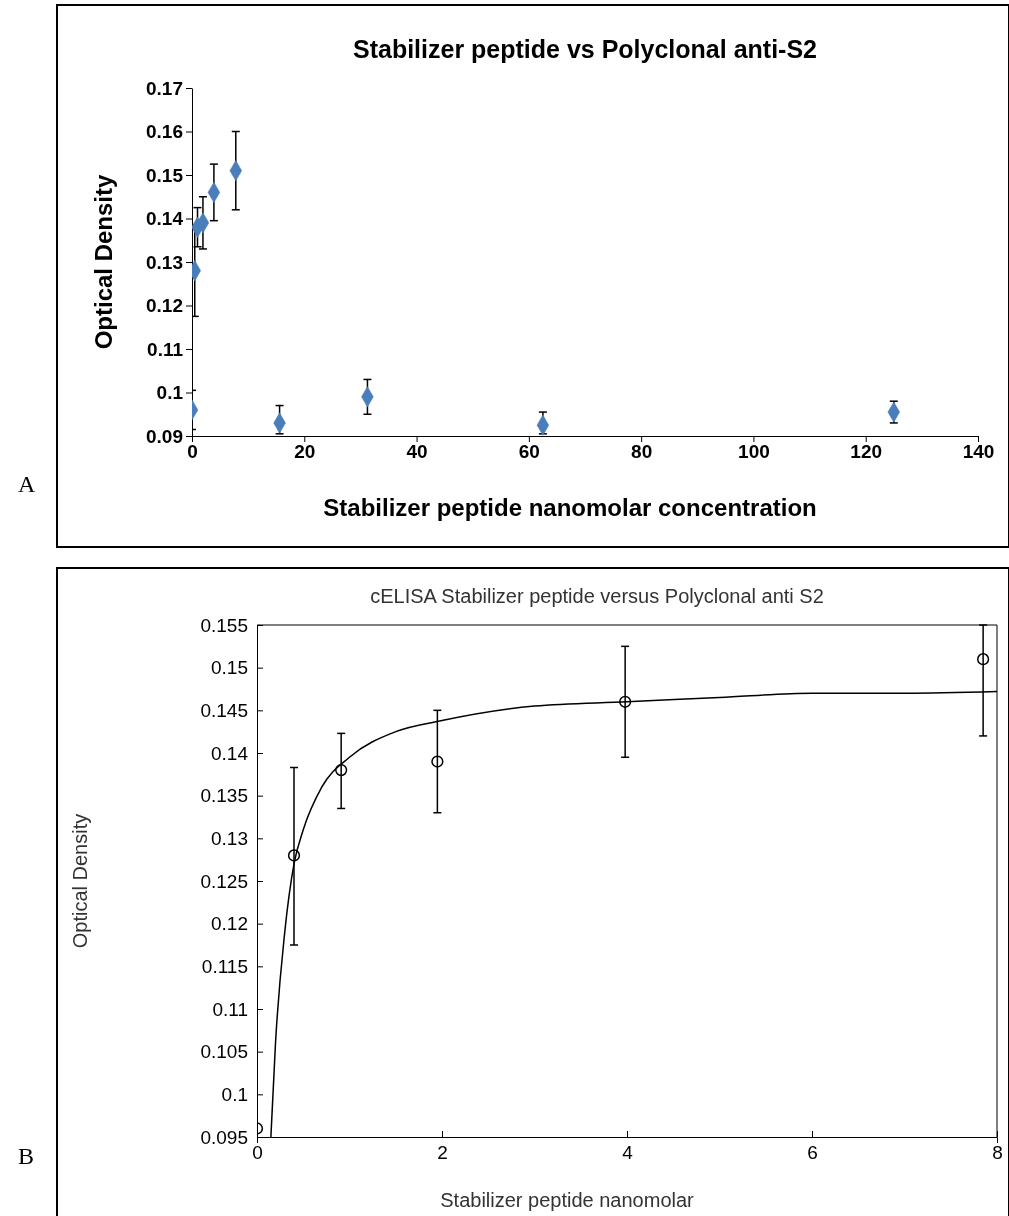 This screenshot has width=1009, height=1216. I want to click on y-tick-label: 0.105, so click(224, 1052).